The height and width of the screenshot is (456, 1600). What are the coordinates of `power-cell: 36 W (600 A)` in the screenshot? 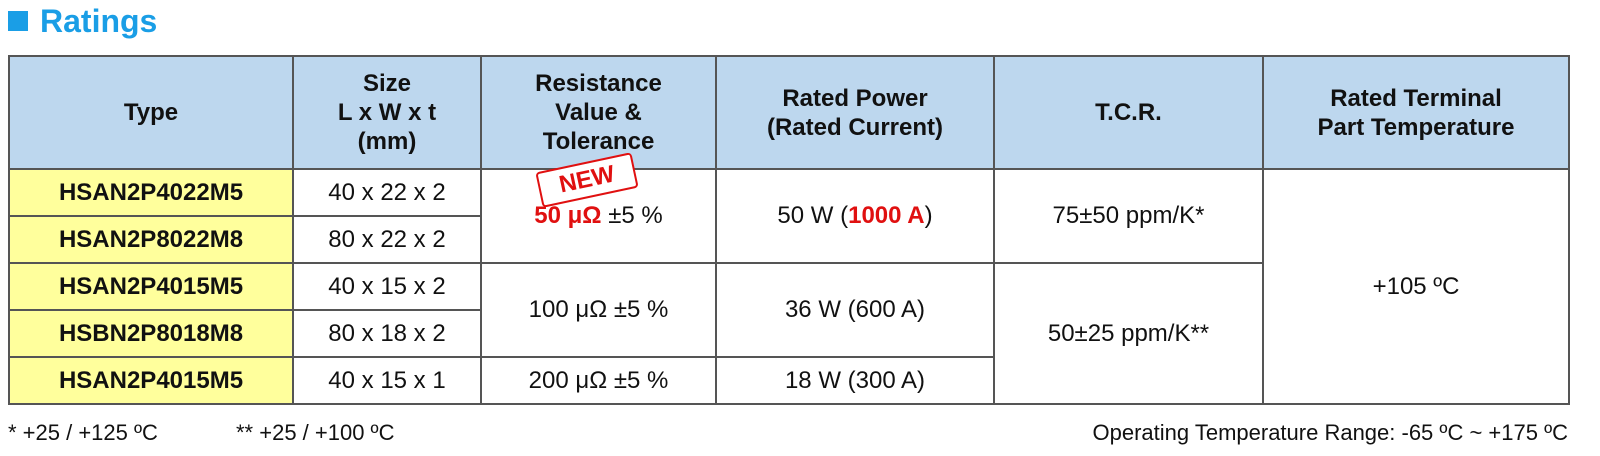 It's located at (855, 310).